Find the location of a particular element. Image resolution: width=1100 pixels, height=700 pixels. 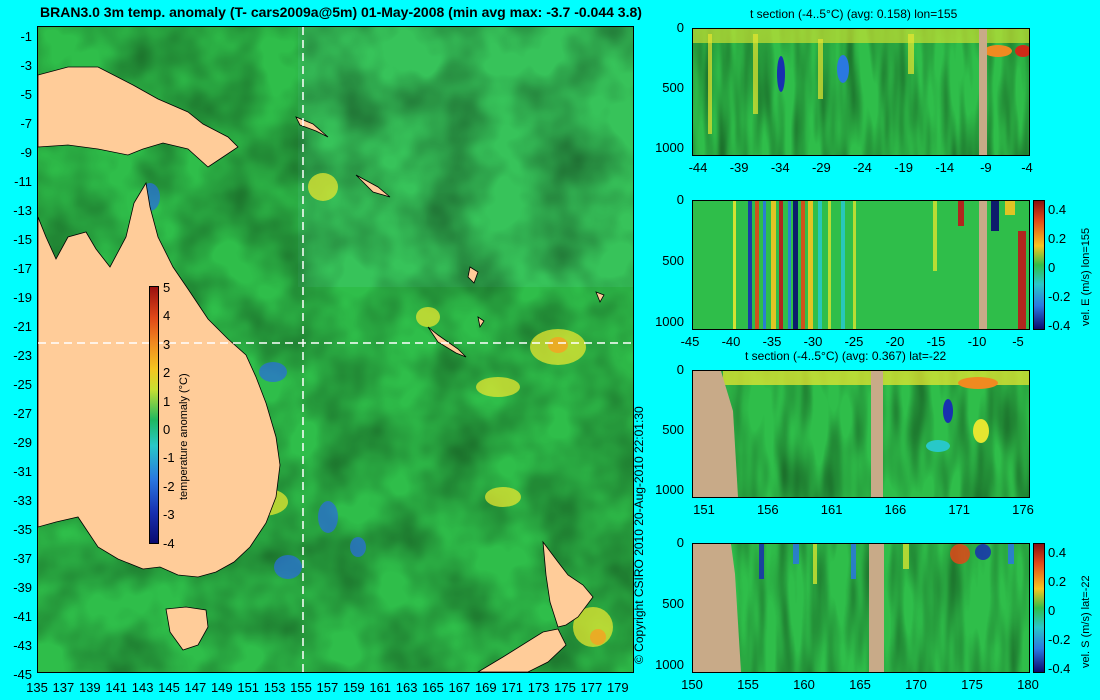

map-y-tick: -43 is located at coordinates (22, 645).